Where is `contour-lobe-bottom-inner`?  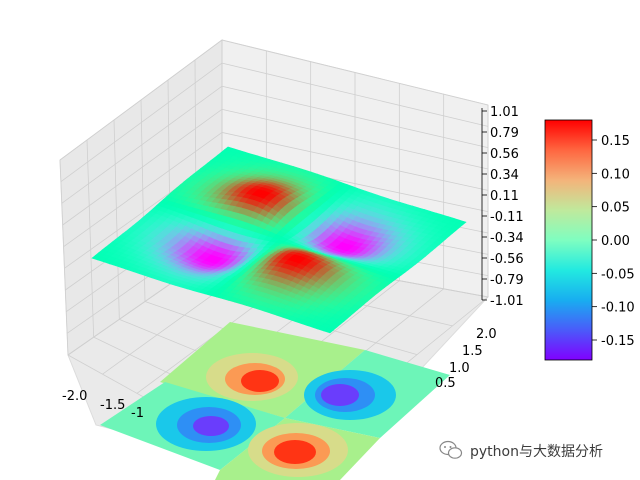
contour-lobe-bottom-inner is located at coordinates (295, 452).